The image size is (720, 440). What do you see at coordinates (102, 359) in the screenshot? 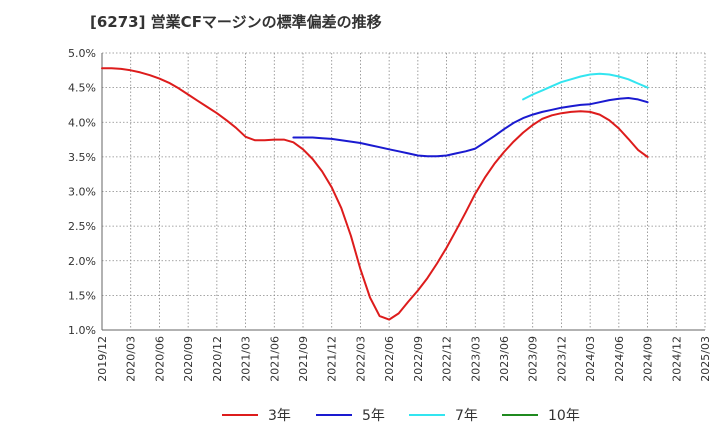
I see `x-tick-label: 2019/12` at bounding box center [102, 359].